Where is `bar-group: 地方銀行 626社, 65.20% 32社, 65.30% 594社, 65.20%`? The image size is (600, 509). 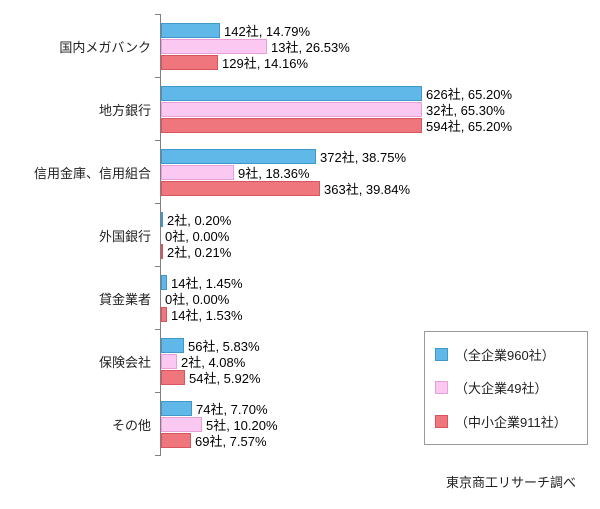 bar-group: 地方銀行 626社, 65.20% 32社, 65.30% 594社, 65.20% is located at coordinates (256, 109).